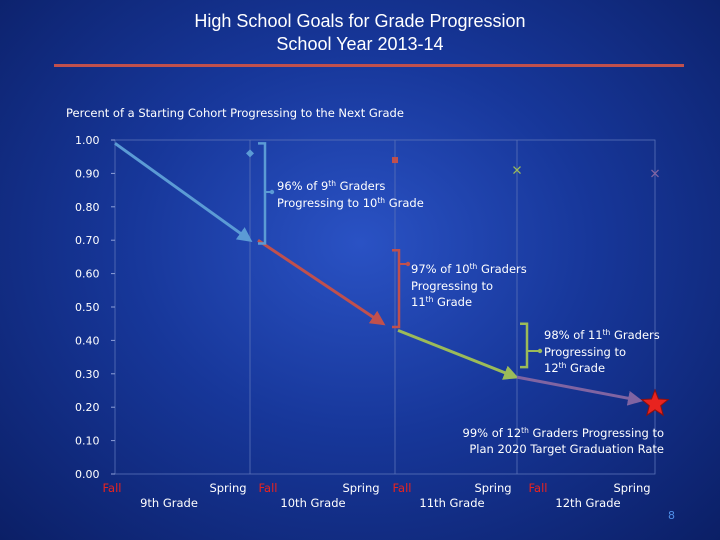 The image size is (720, 540). I want to click on title-divider, so click(369, 65).